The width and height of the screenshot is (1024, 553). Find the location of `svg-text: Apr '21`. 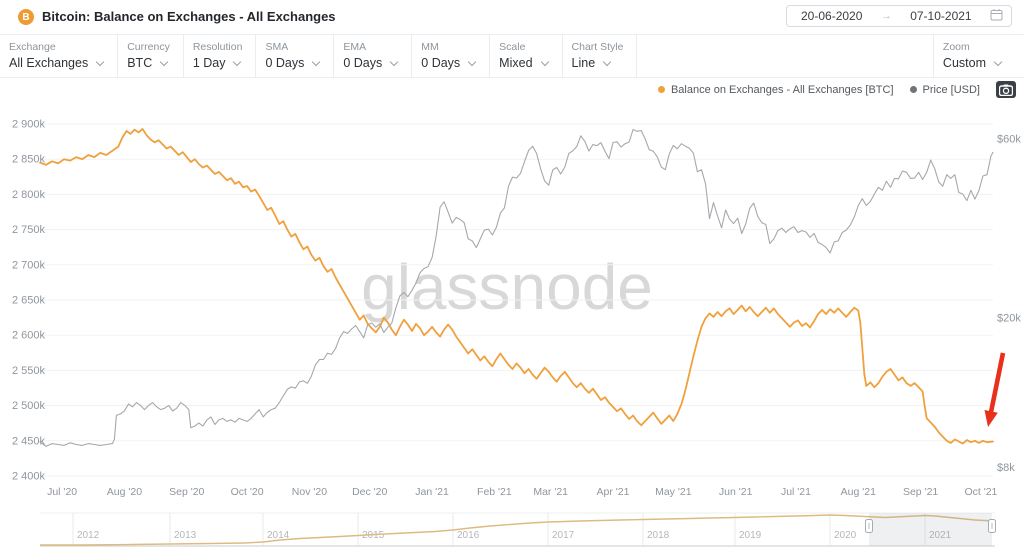

svg-text: Apr '21 is located at coordinates (613, 492).